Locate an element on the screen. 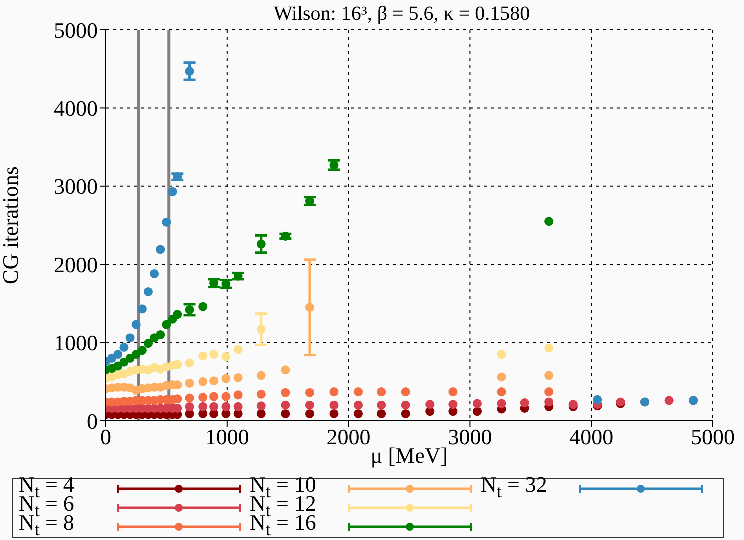 This screenshot has height=540, width=744. chart-title: Wilson: 16³, β = 5.6, κ = 0.1580 is located at coordinates (402, 14).